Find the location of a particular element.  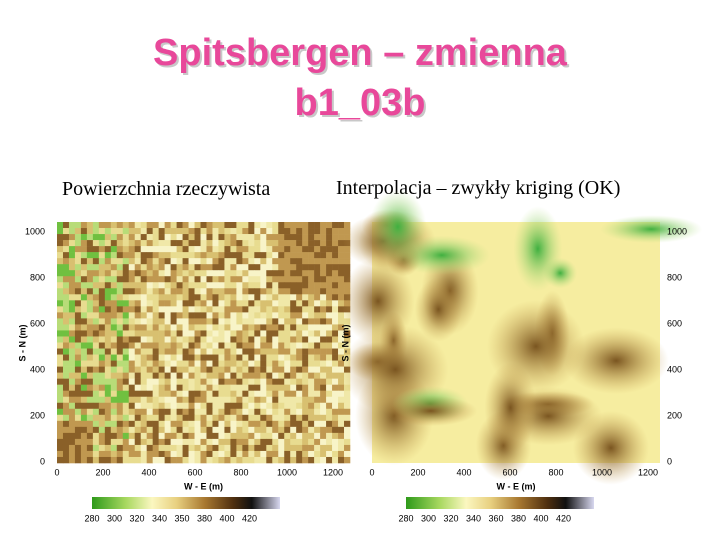

y-axis-label: S - N (m) is located at coordinates (345, 342).